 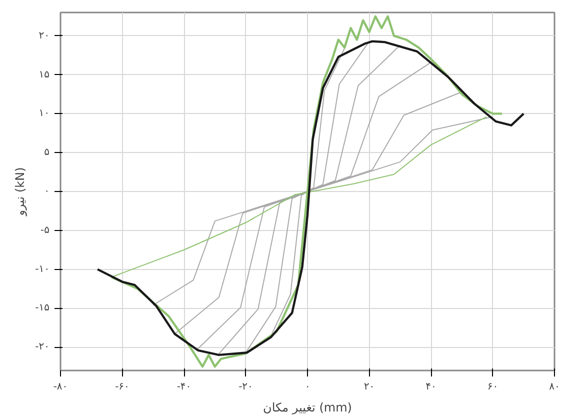 What do you see at coordinates (47, 191) in the screenshot?
I see `y-tick-label: ۰` at bounding box center [47, 191].